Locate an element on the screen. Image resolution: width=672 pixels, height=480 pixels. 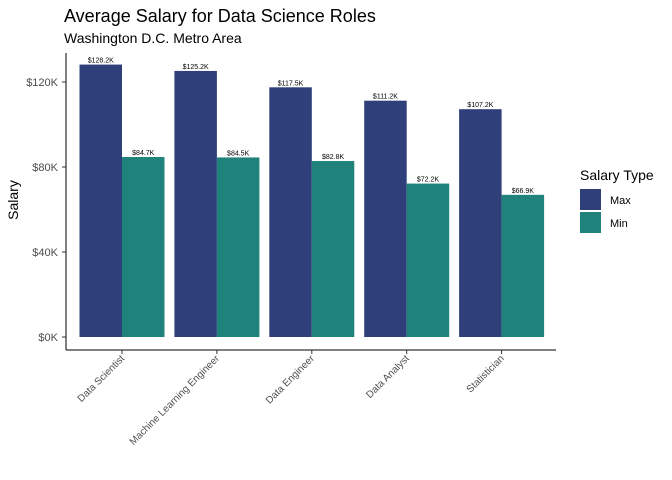
y-tick-label: $80K is located at coordinates (45, 168).